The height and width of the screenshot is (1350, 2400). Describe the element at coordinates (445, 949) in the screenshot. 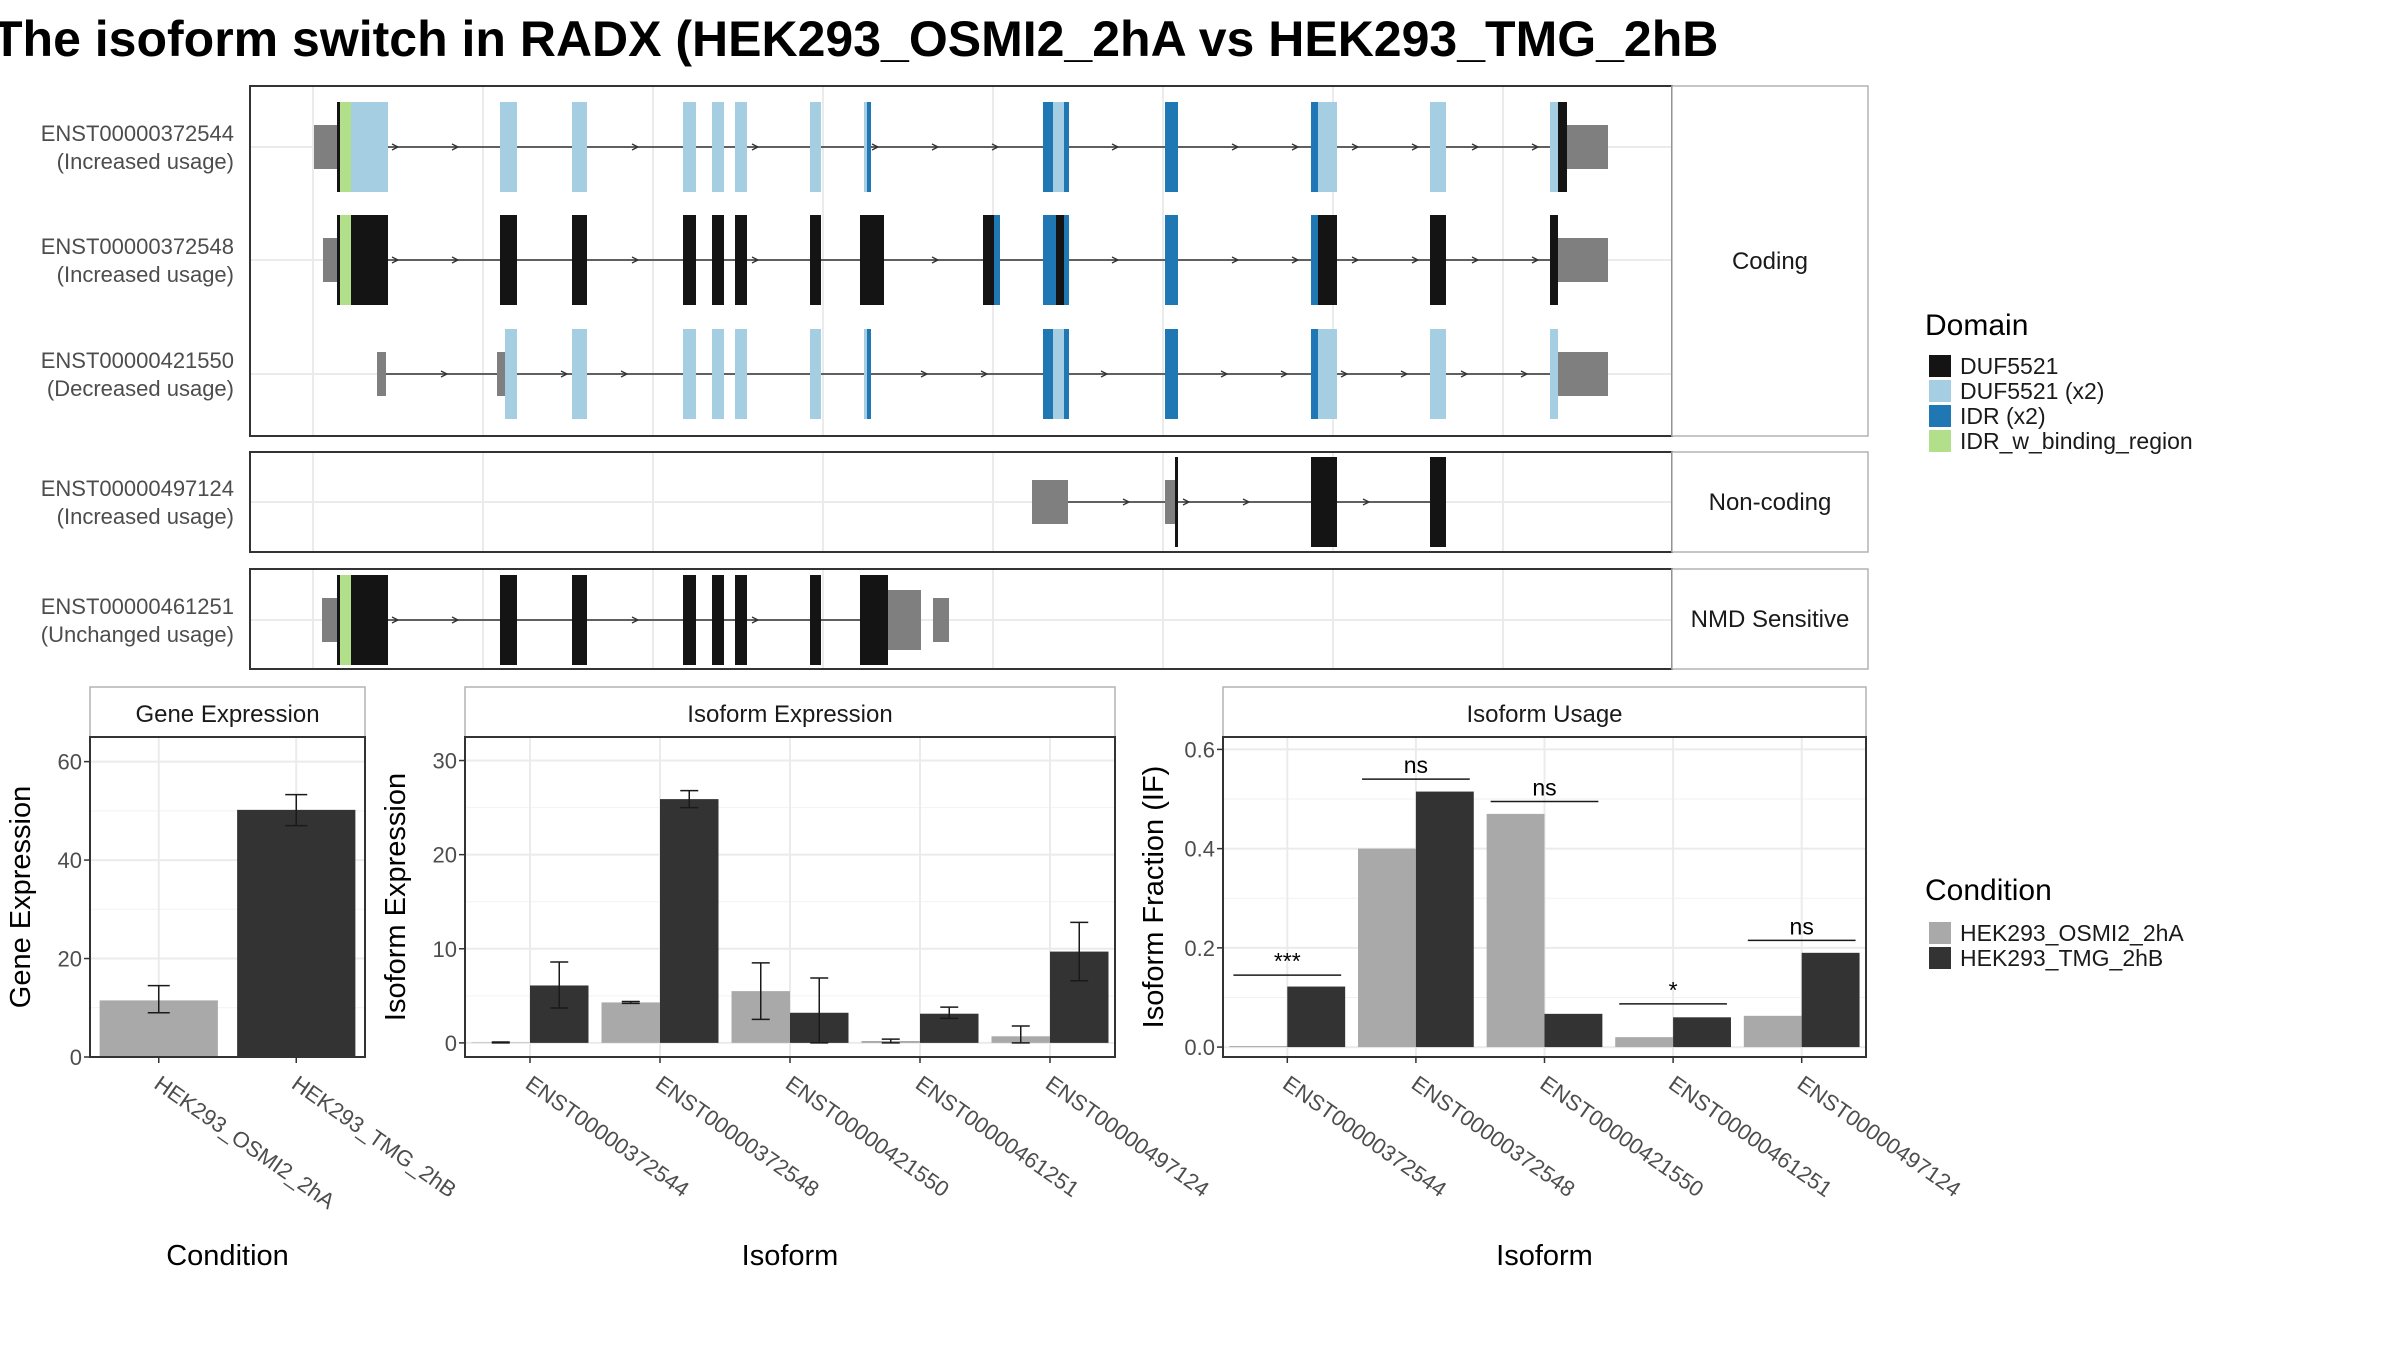

I see `y-tick-label: 10` at that location.